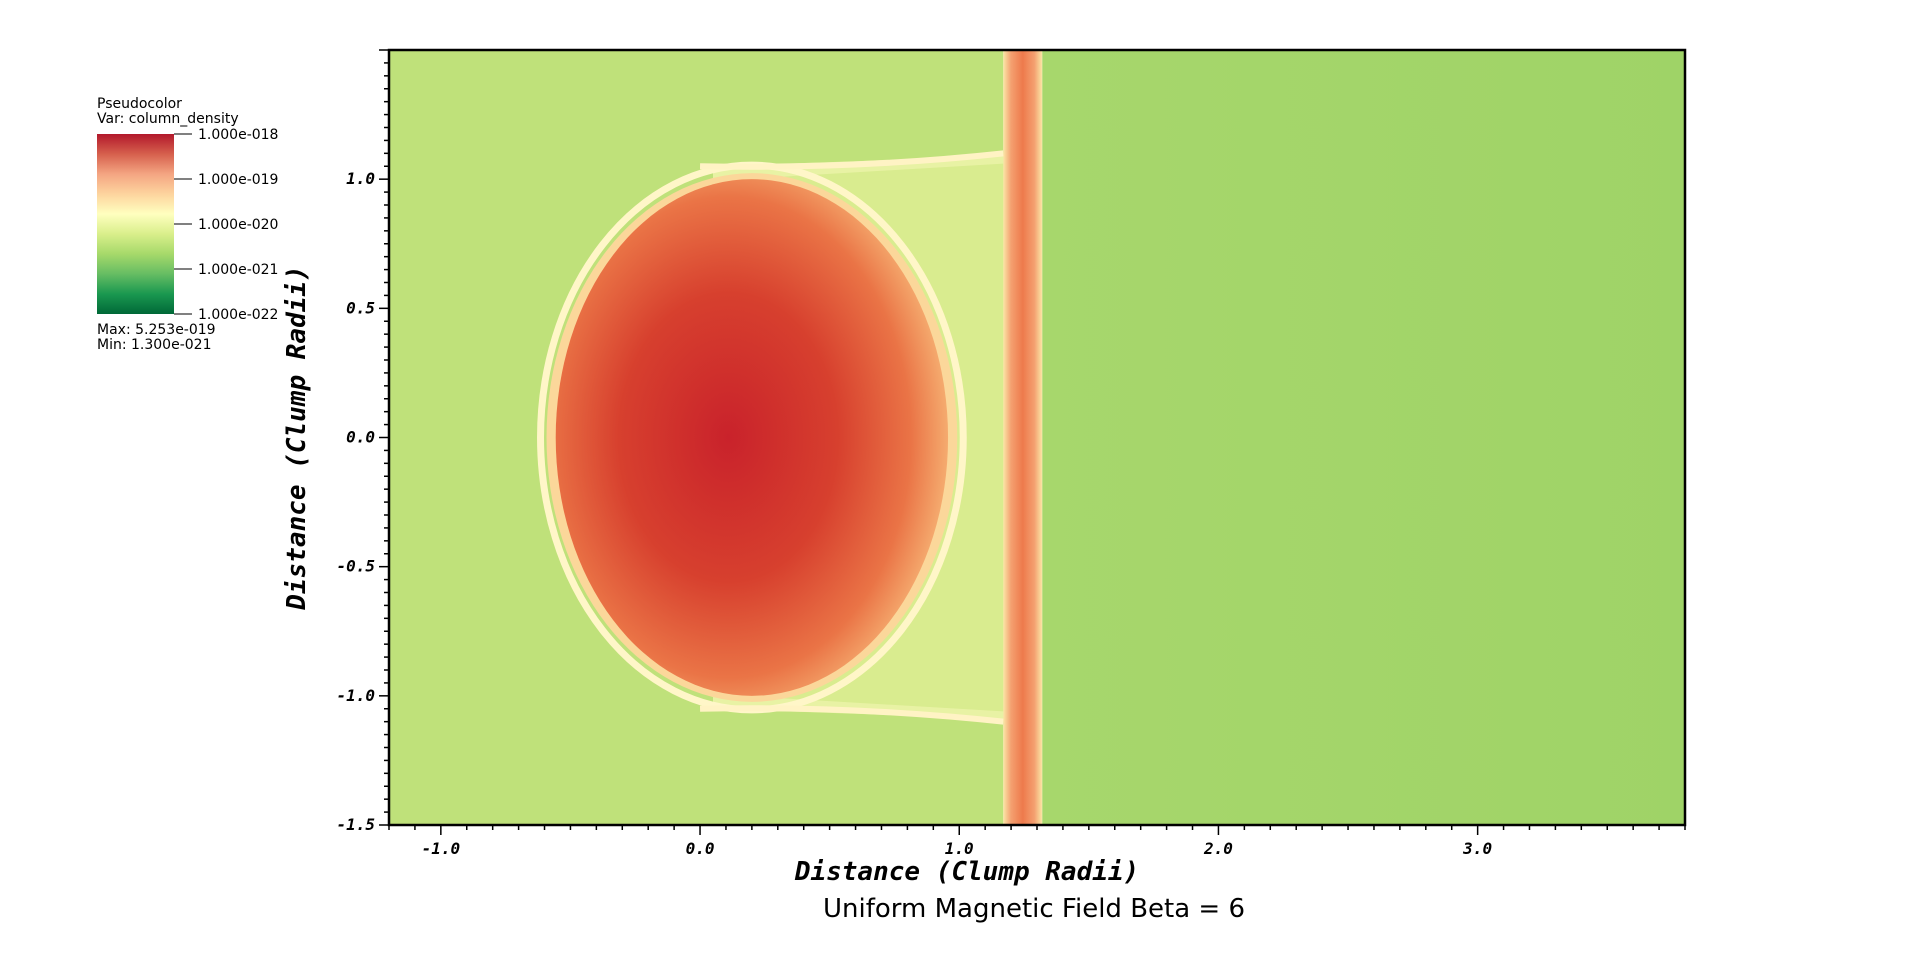 This screenshot has height=958, width=1920. Describe the element at coordinates (238, 315) in the screenshot. I see `colorbar-tick-label: 1.000e-022` at that location.